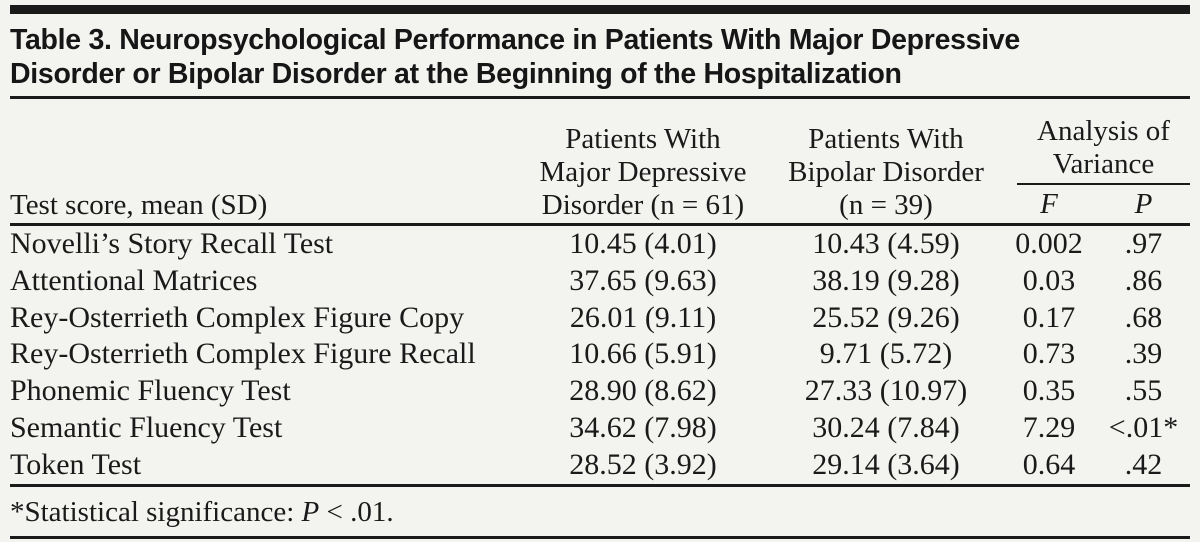  Describe the element at coordinates (600, 537) in the screenshot. I see `bottom-rule-bar` at that location.